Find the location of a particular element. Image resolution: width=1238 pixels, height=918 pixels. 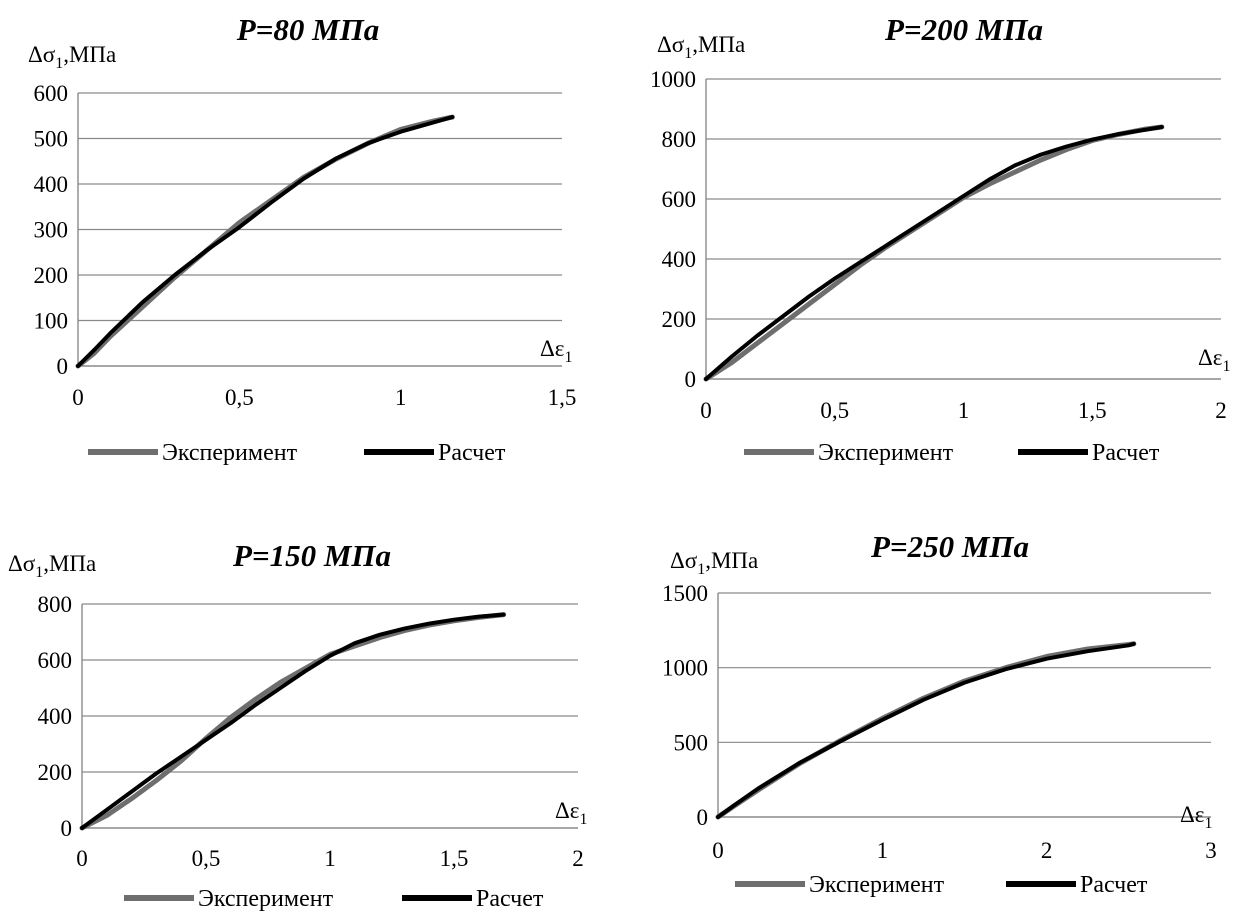

y-tick-label: 300 is located at coordinates (51, 230).